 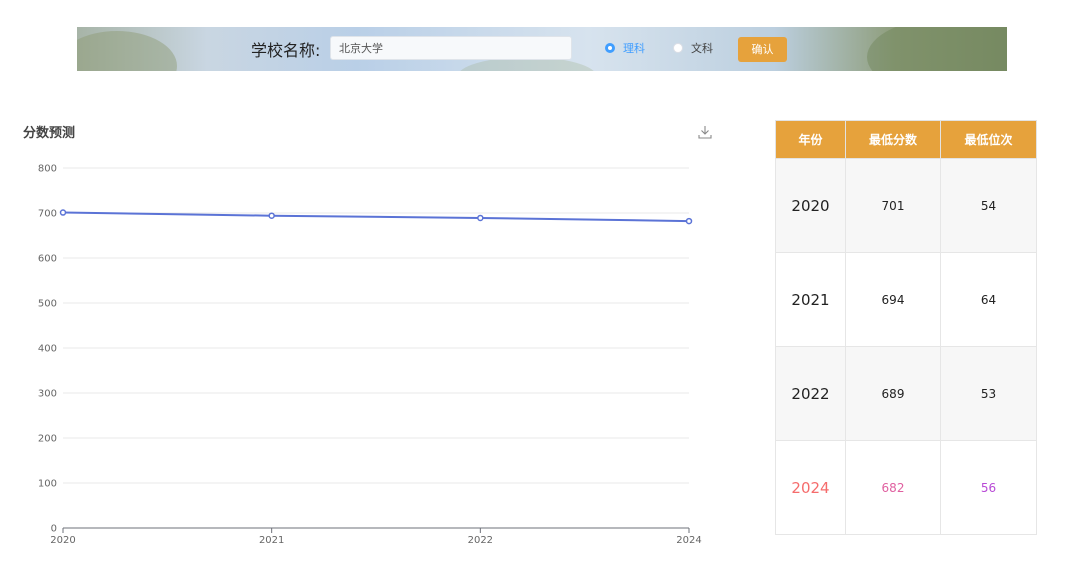 What do you see at coordinates (610, 48) in the screenshot?
I see `radio-selected-indicator` at bounding box center [610, 48].